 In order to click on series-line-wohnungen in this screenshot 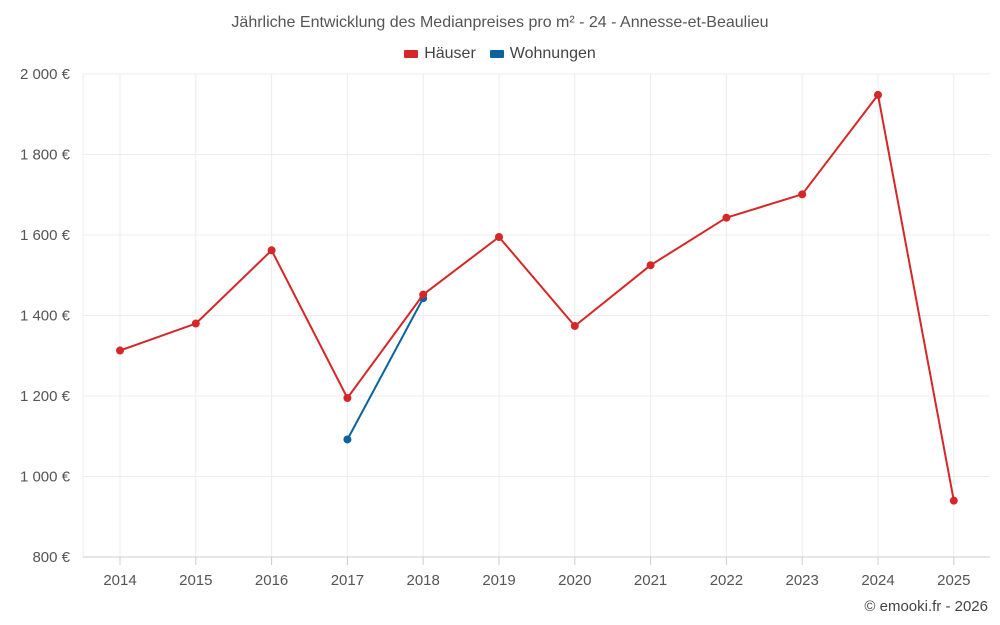, I will do `click(385, 368)`.